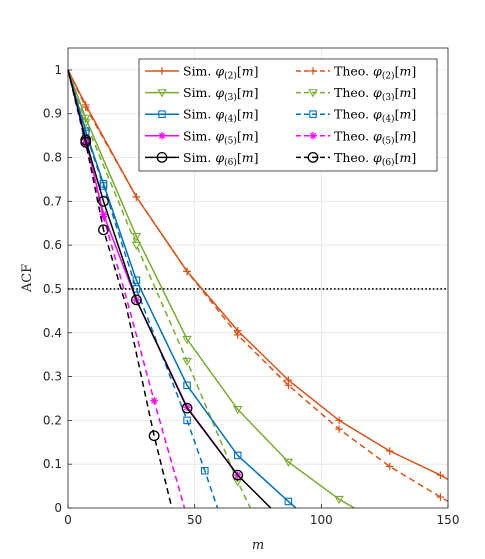  What do you see at coordinates (221, 137) in the screenshot?
I see `legend-label: Sim. φ(5)[m]` at bounding box center [221, 137].